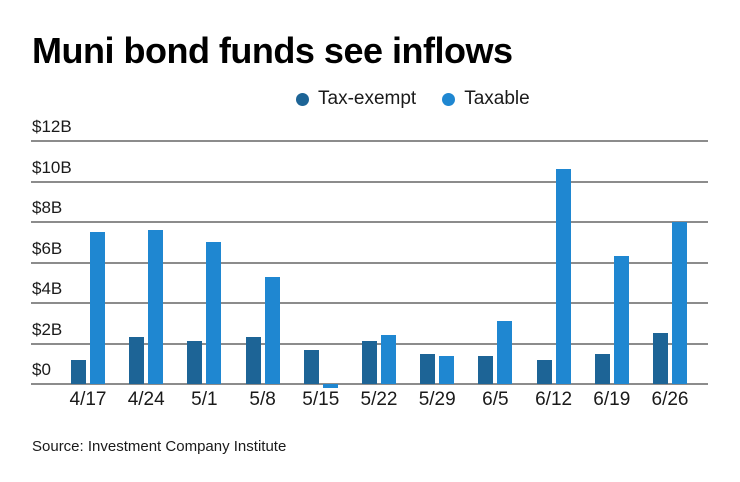 This screenshot has height=482, width=740. I want to click on y-axis-tick-label: $0, so click(41, 369).